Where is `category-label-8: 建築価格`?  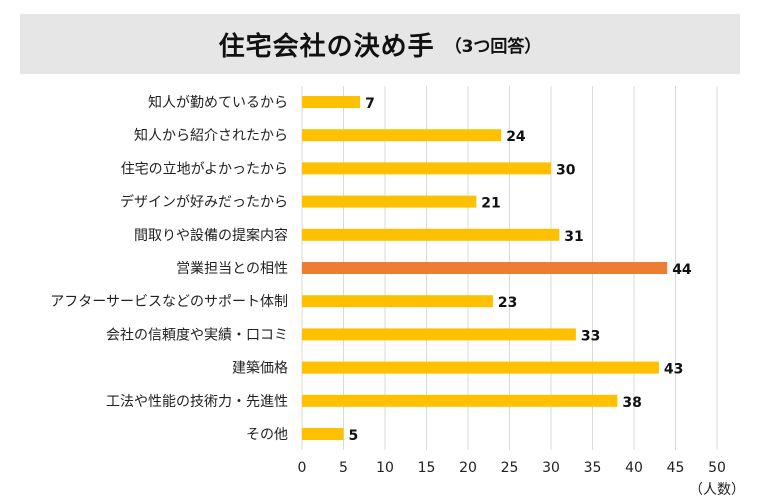 category-label-8: 建築価格 is located at coordinates (260, 369).